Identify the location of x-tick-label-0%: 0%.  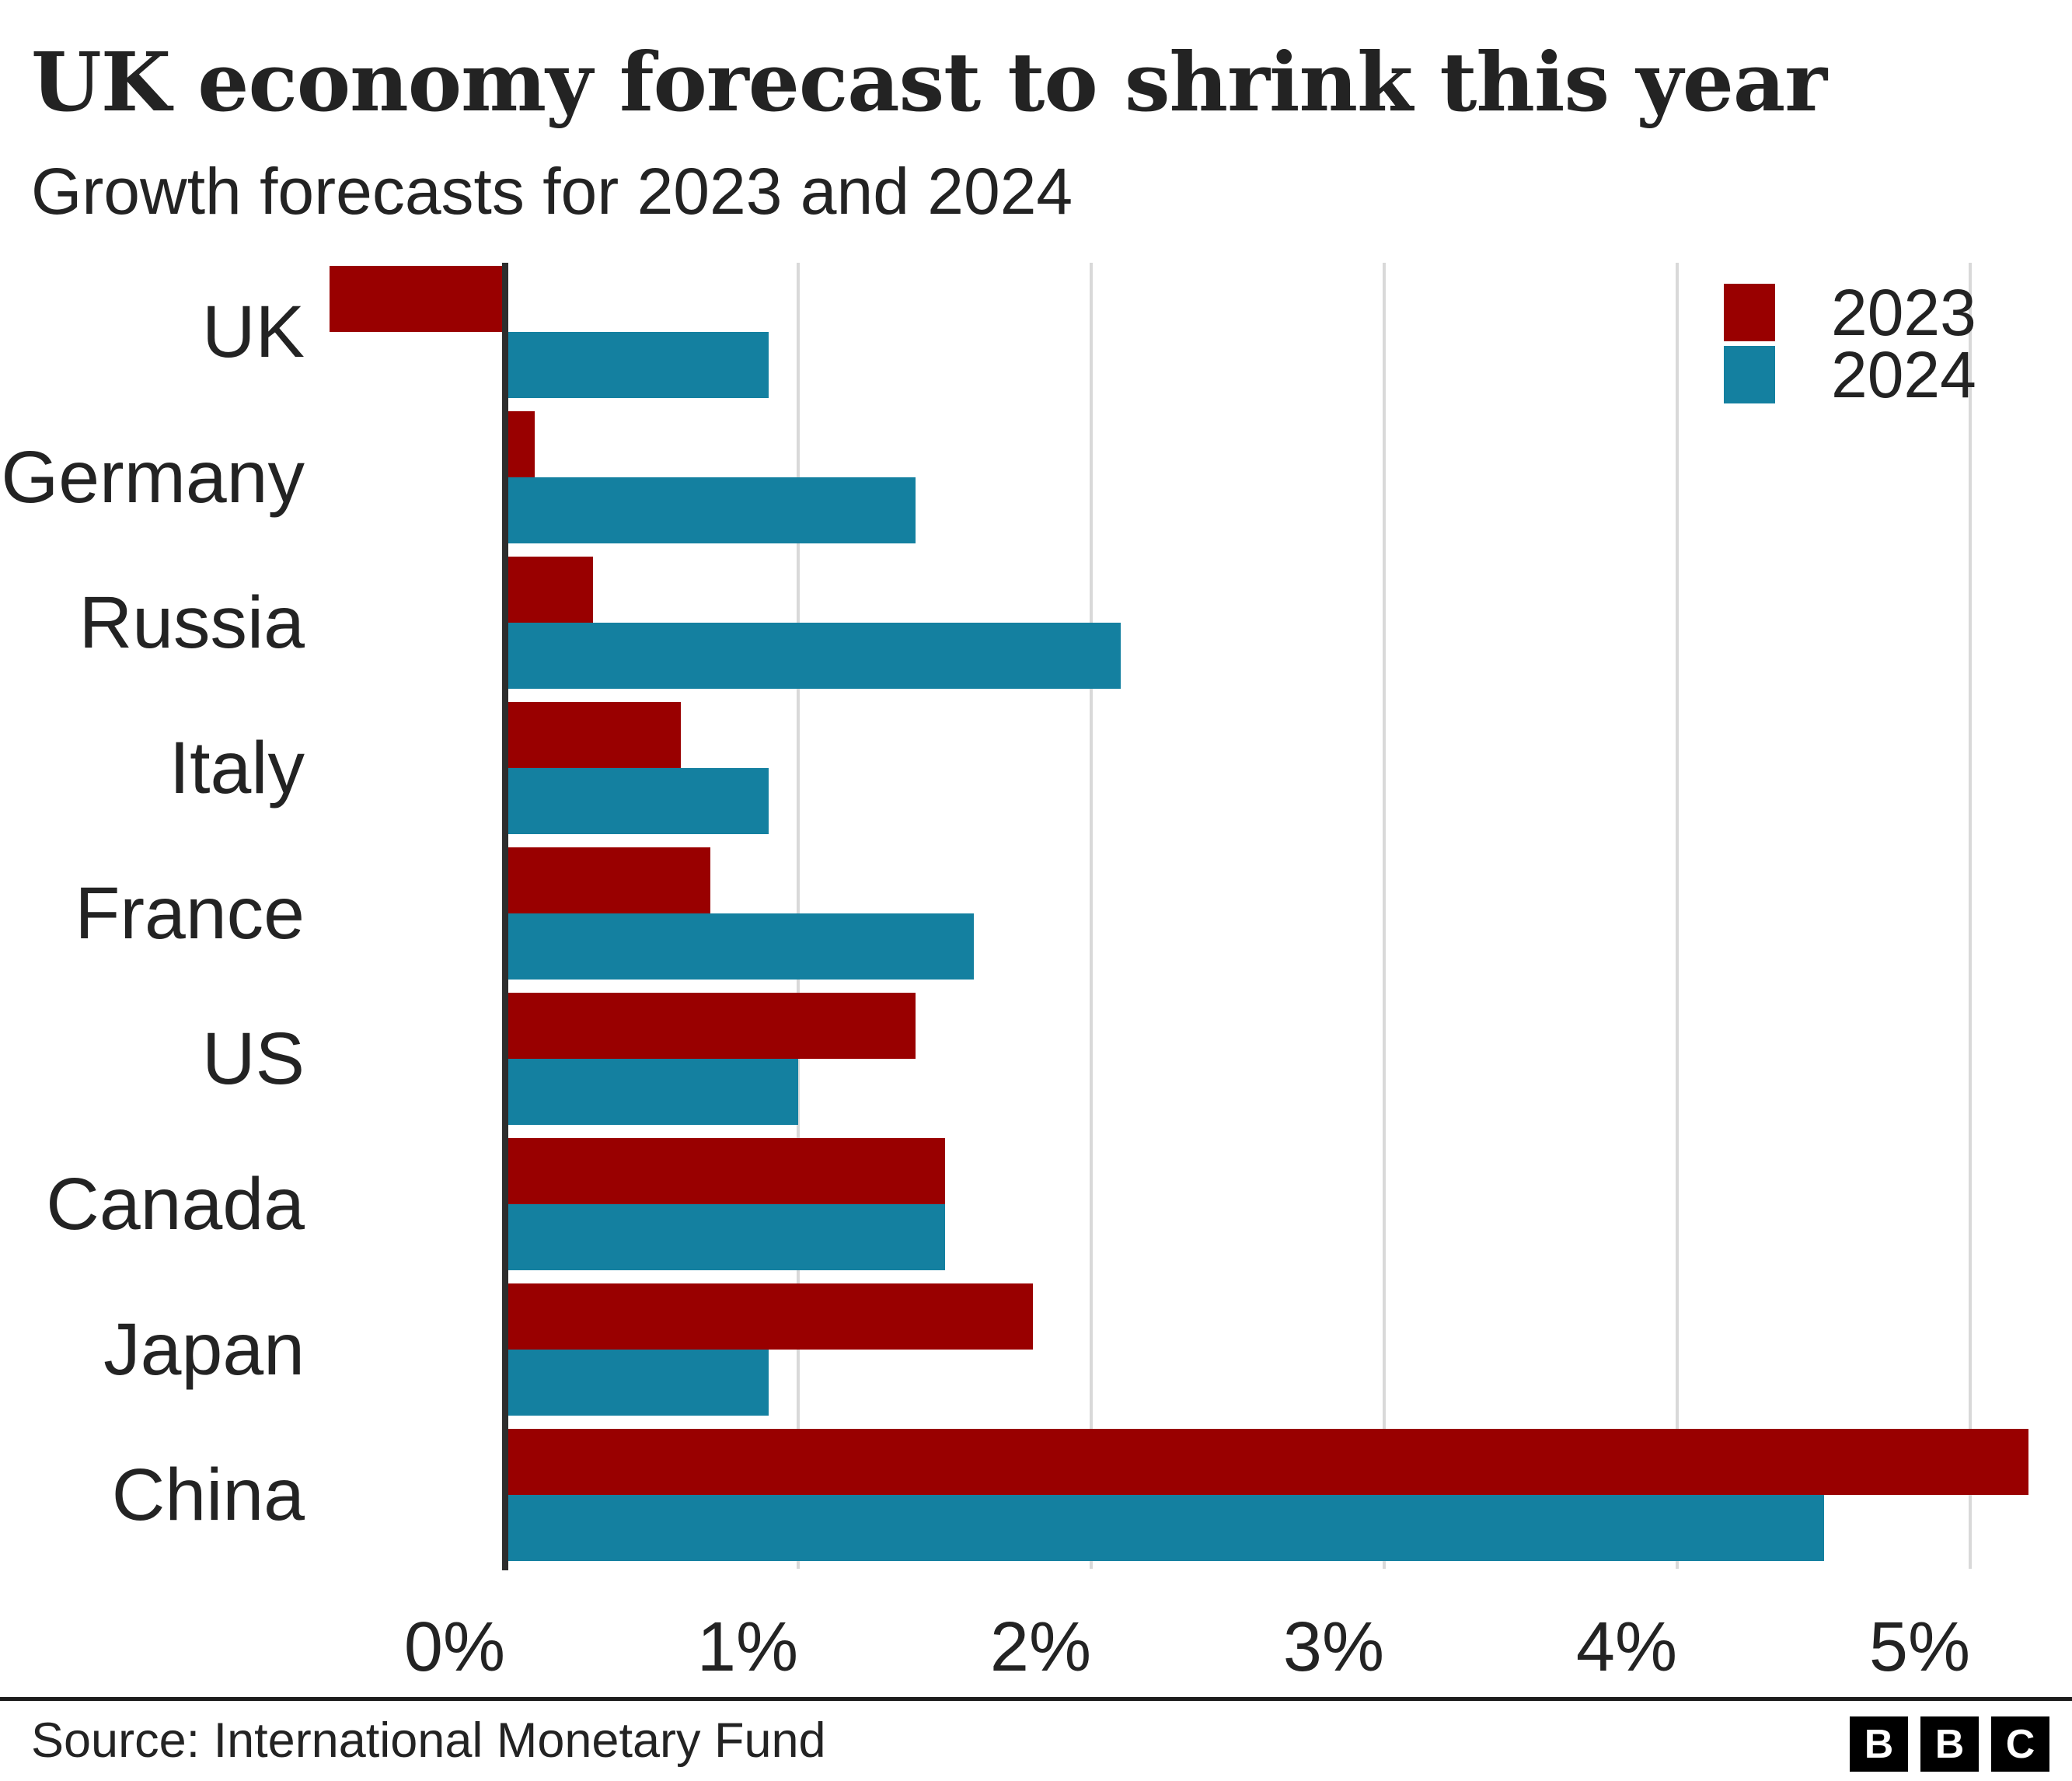
(454, 1647).